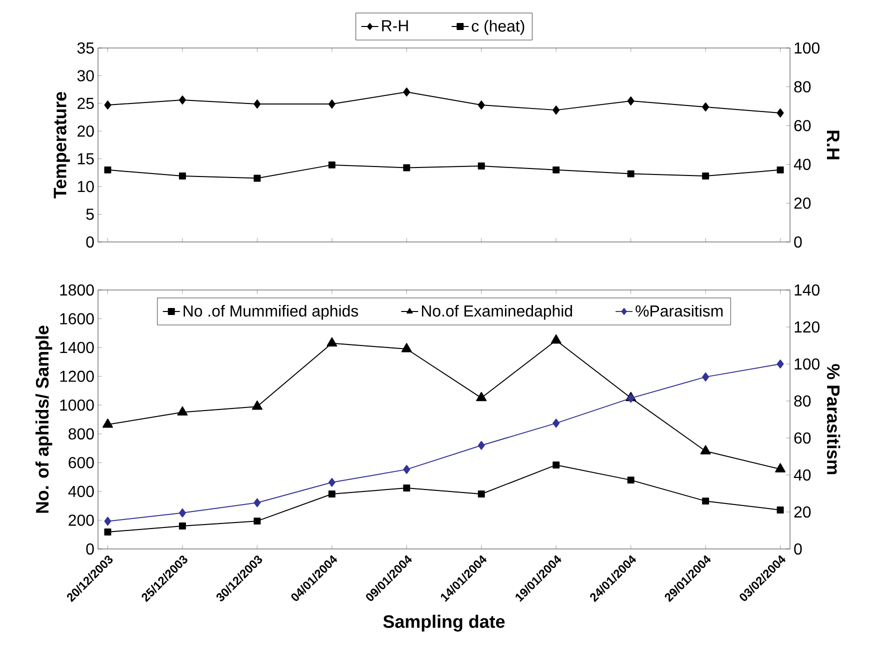 The width and height of the screenshot is (870, 670). What do you see at coordinates (77, 405) in the screenshot?
I see `y-tick-label: 1000` at bounding box center [77, 405].